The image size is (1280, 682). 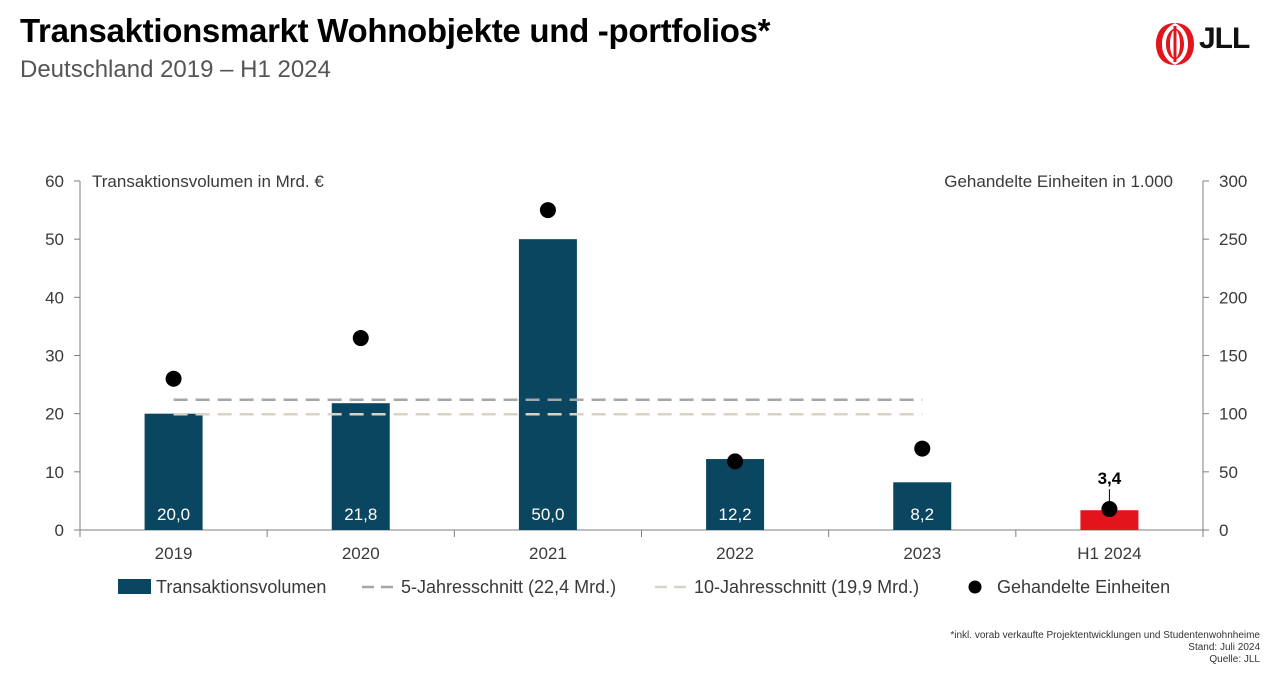 I want to click on left-tick-label: 40, so click(x=54, y=297).